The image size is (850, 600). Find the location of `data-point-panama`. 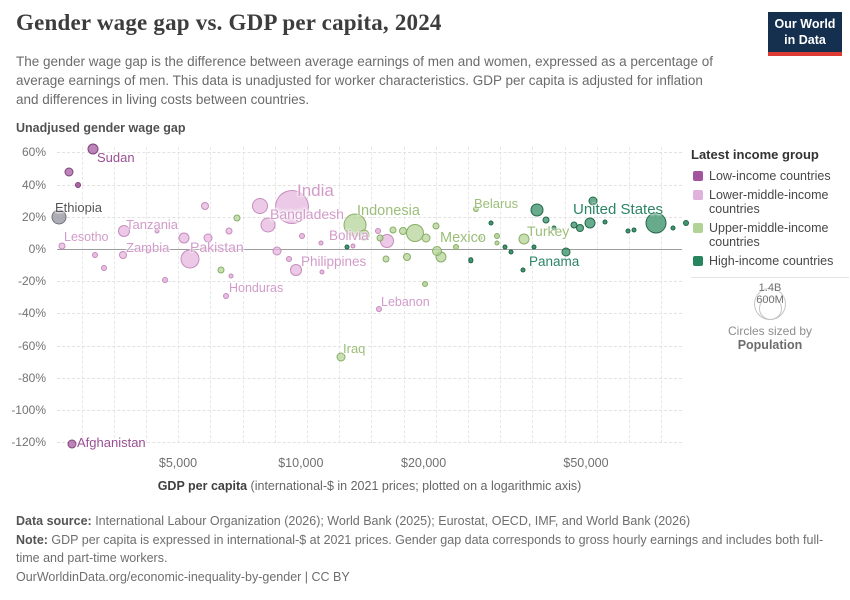

data-point-panama is located at coordinates (566, 252).